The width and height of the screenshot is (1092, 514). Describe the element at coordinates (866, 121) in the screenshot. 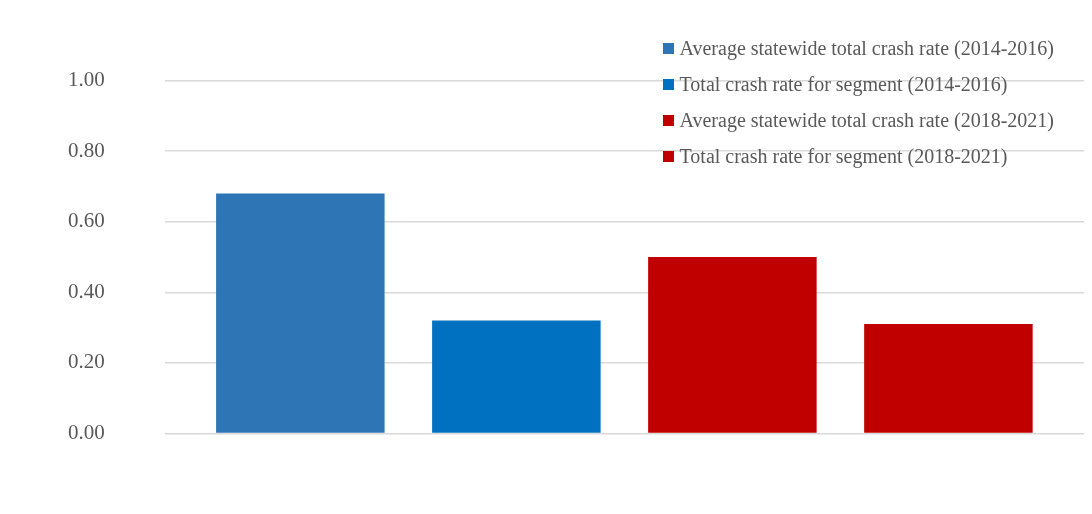

I see `legend-label: Average statewide total crash rate (2018-2021)` at that location.